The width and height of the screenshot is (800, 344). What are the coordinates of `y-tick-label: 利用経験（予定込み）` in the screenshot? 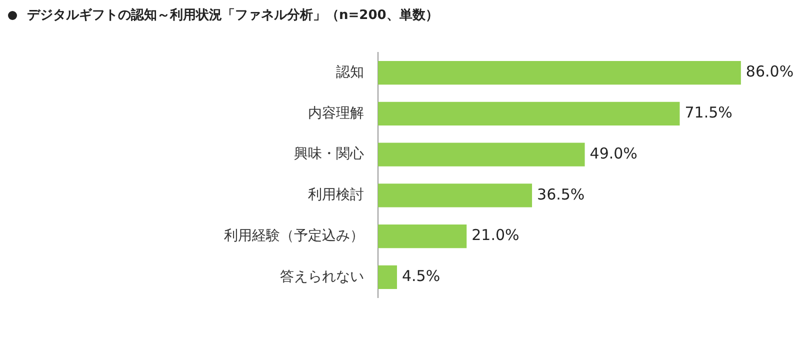 It's located at (294, 236).